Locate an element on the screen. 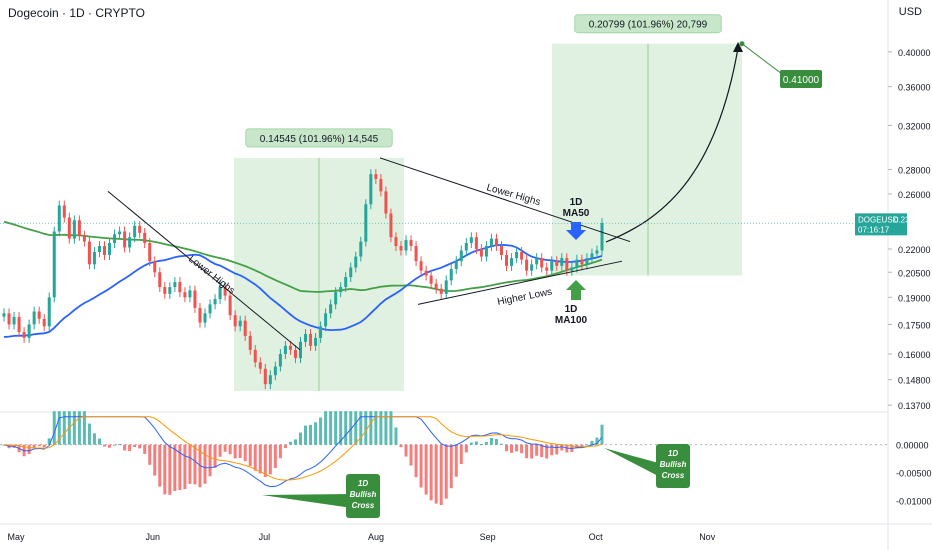 This screenshot has width=932, height=550. bullish-cross-callout-1-text: Bullish is located at coordinates (363, 494).